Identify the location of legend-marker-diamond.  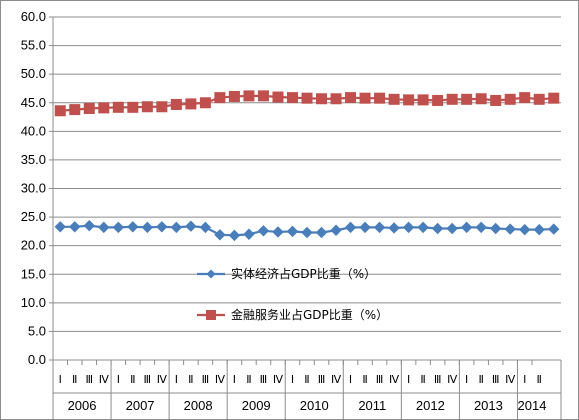
(211, 274).